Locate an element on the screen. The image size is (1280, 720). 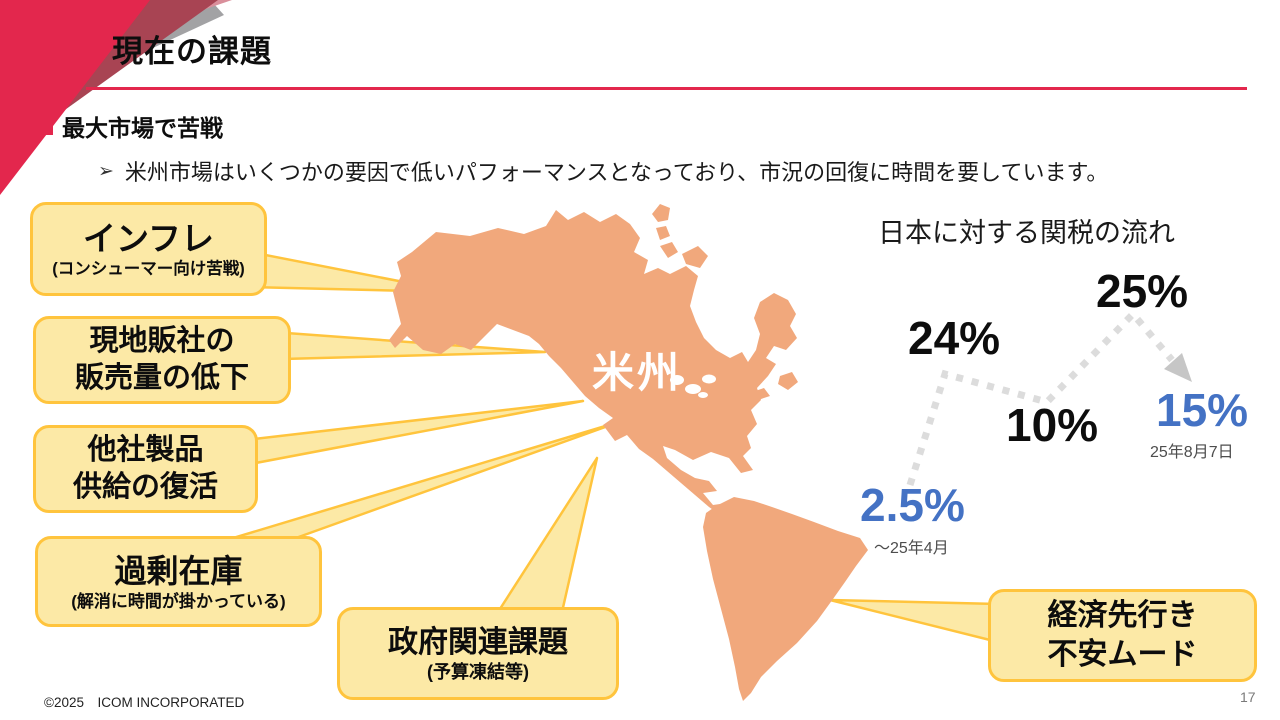
deco-red-triangle is located at coordinates (75, 97).